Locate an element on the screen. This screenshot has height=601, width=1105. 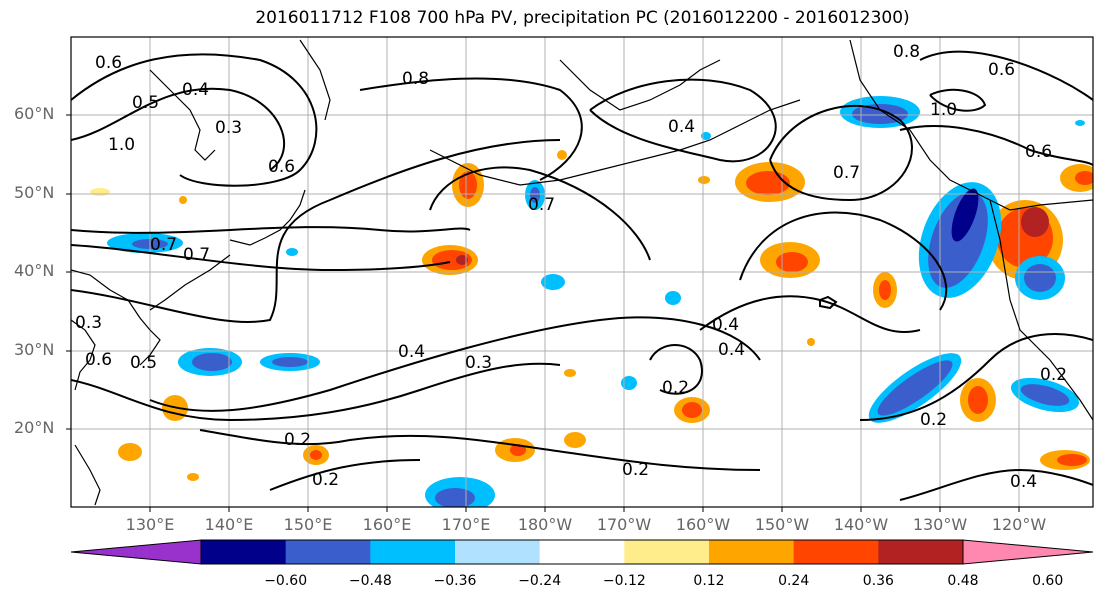
lon-label: 130°W is located at coordinates (940, 524).